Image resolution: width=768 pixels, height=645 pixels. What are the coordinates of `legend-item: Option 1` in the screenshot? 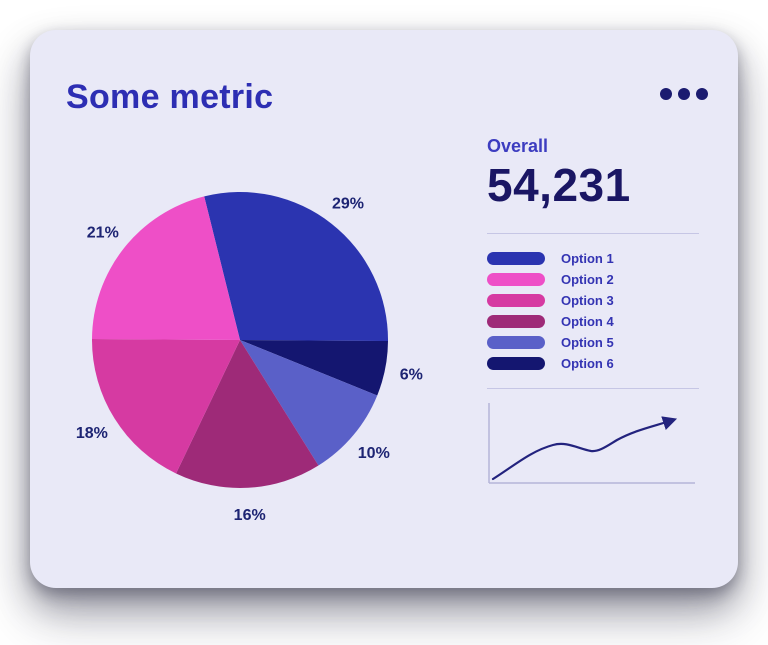 It's located at (593, 259).